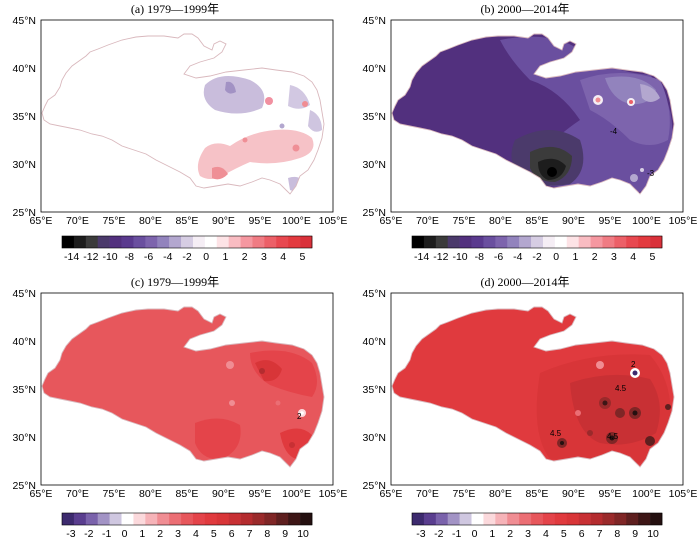 The height and width of the screenshot is (543, 700). What do you see at coordinates (70, 534) in the screenshot?
I see `colorbar-label: -3` at bounding box center [70, 534].